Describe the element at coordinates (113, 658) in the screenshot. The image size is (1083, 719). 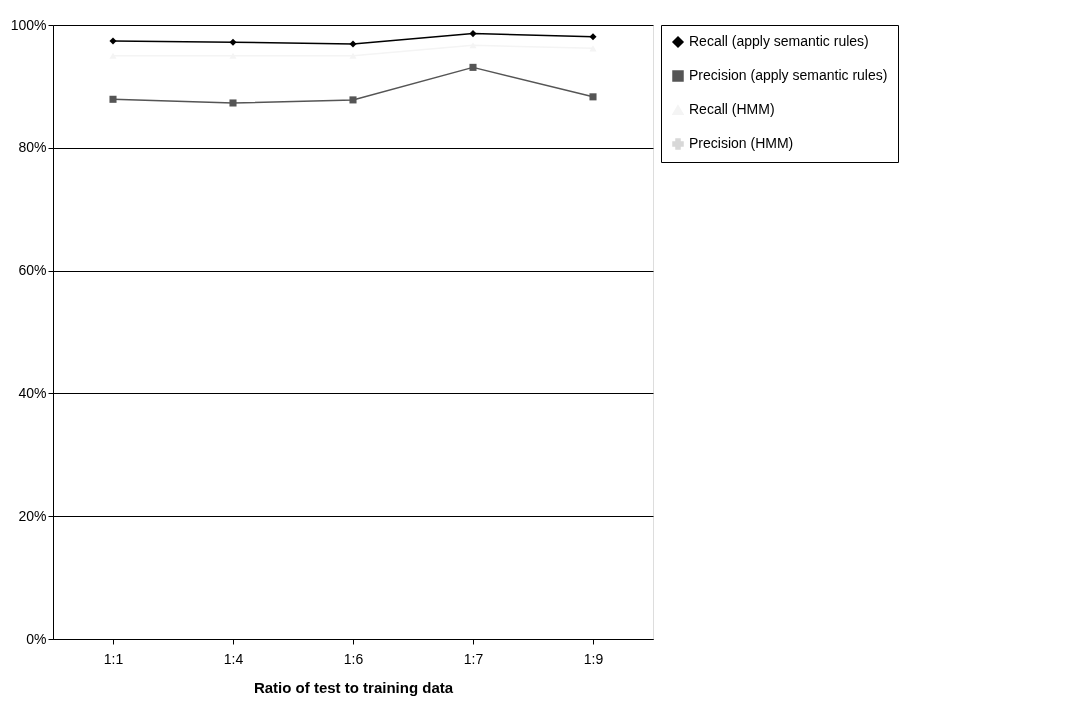
I see `x-tick-label: 1:1` at that location.